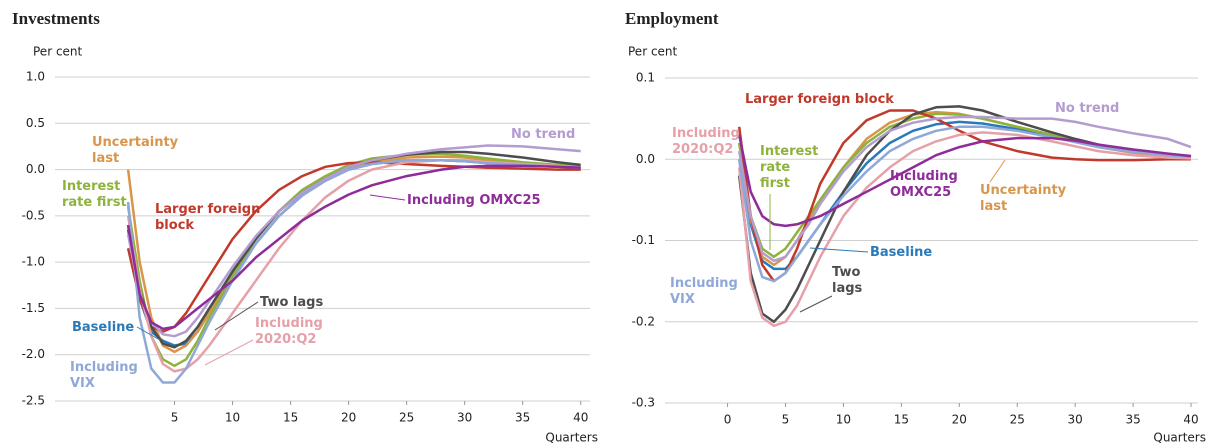 Image resolution: width=1209 pixels, height=448 pixels. Describe the element at coordinates (174, 225) in the screenshot. I see `label-line: block` at that location.